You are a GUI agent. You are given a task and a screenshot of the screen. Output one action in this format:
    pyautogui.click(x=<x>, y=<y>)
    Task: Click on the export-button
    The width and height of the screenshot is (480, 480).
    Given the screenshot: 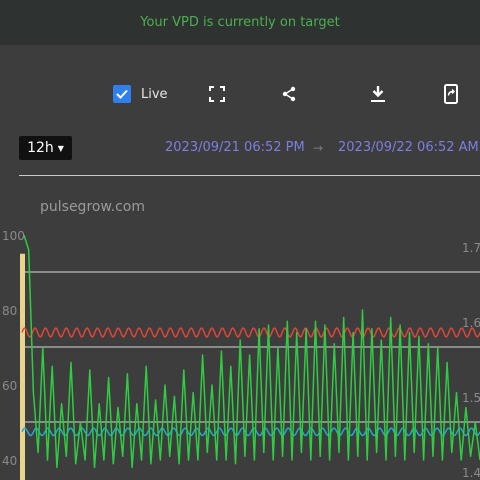 What is the action you would take?
    pyautogui.click(x=451, y=94)
    